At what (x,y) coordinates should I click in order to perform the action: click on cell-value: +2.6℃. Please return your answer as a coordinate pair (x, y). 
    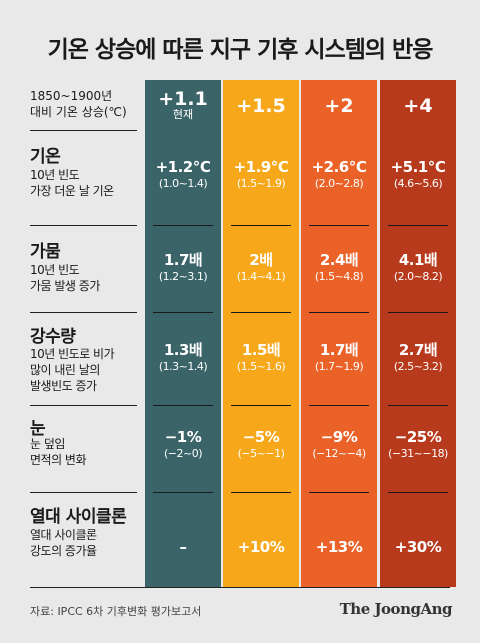
    Looking at the image, I should click on (339, 167).